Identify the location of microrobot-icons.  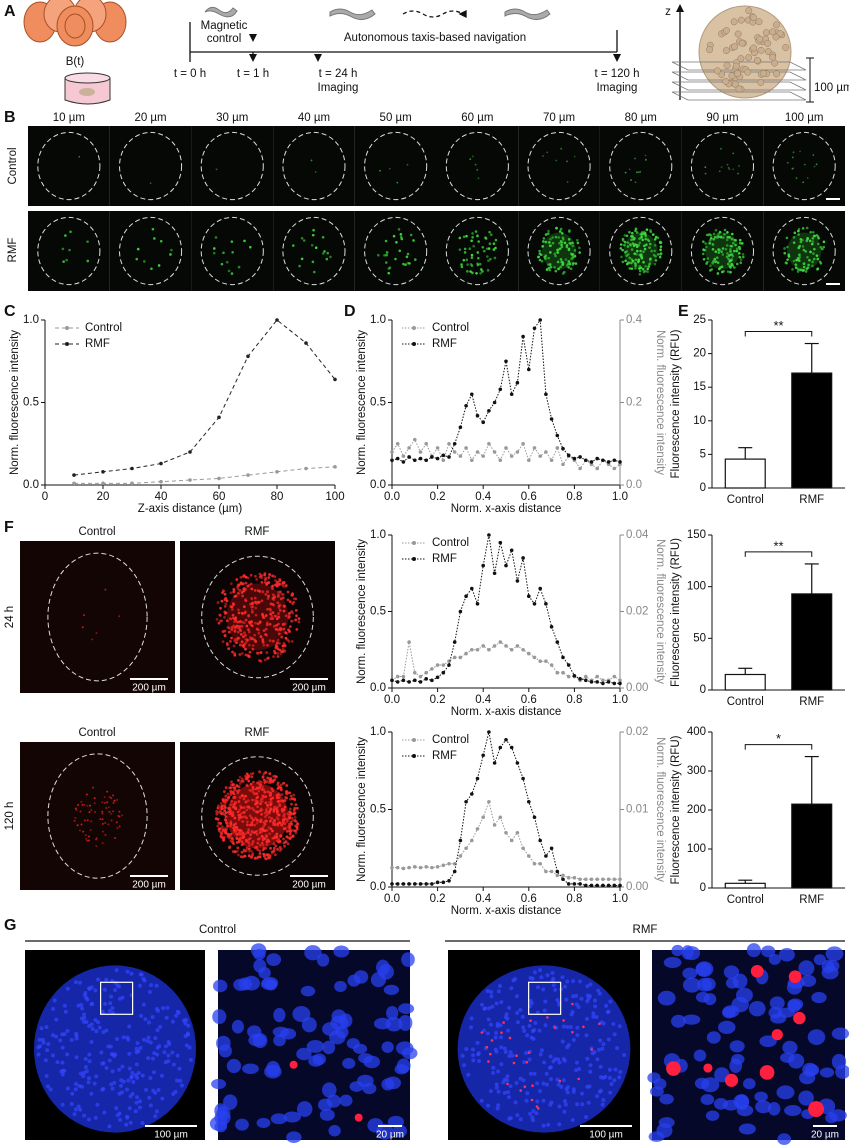
(377, 13).